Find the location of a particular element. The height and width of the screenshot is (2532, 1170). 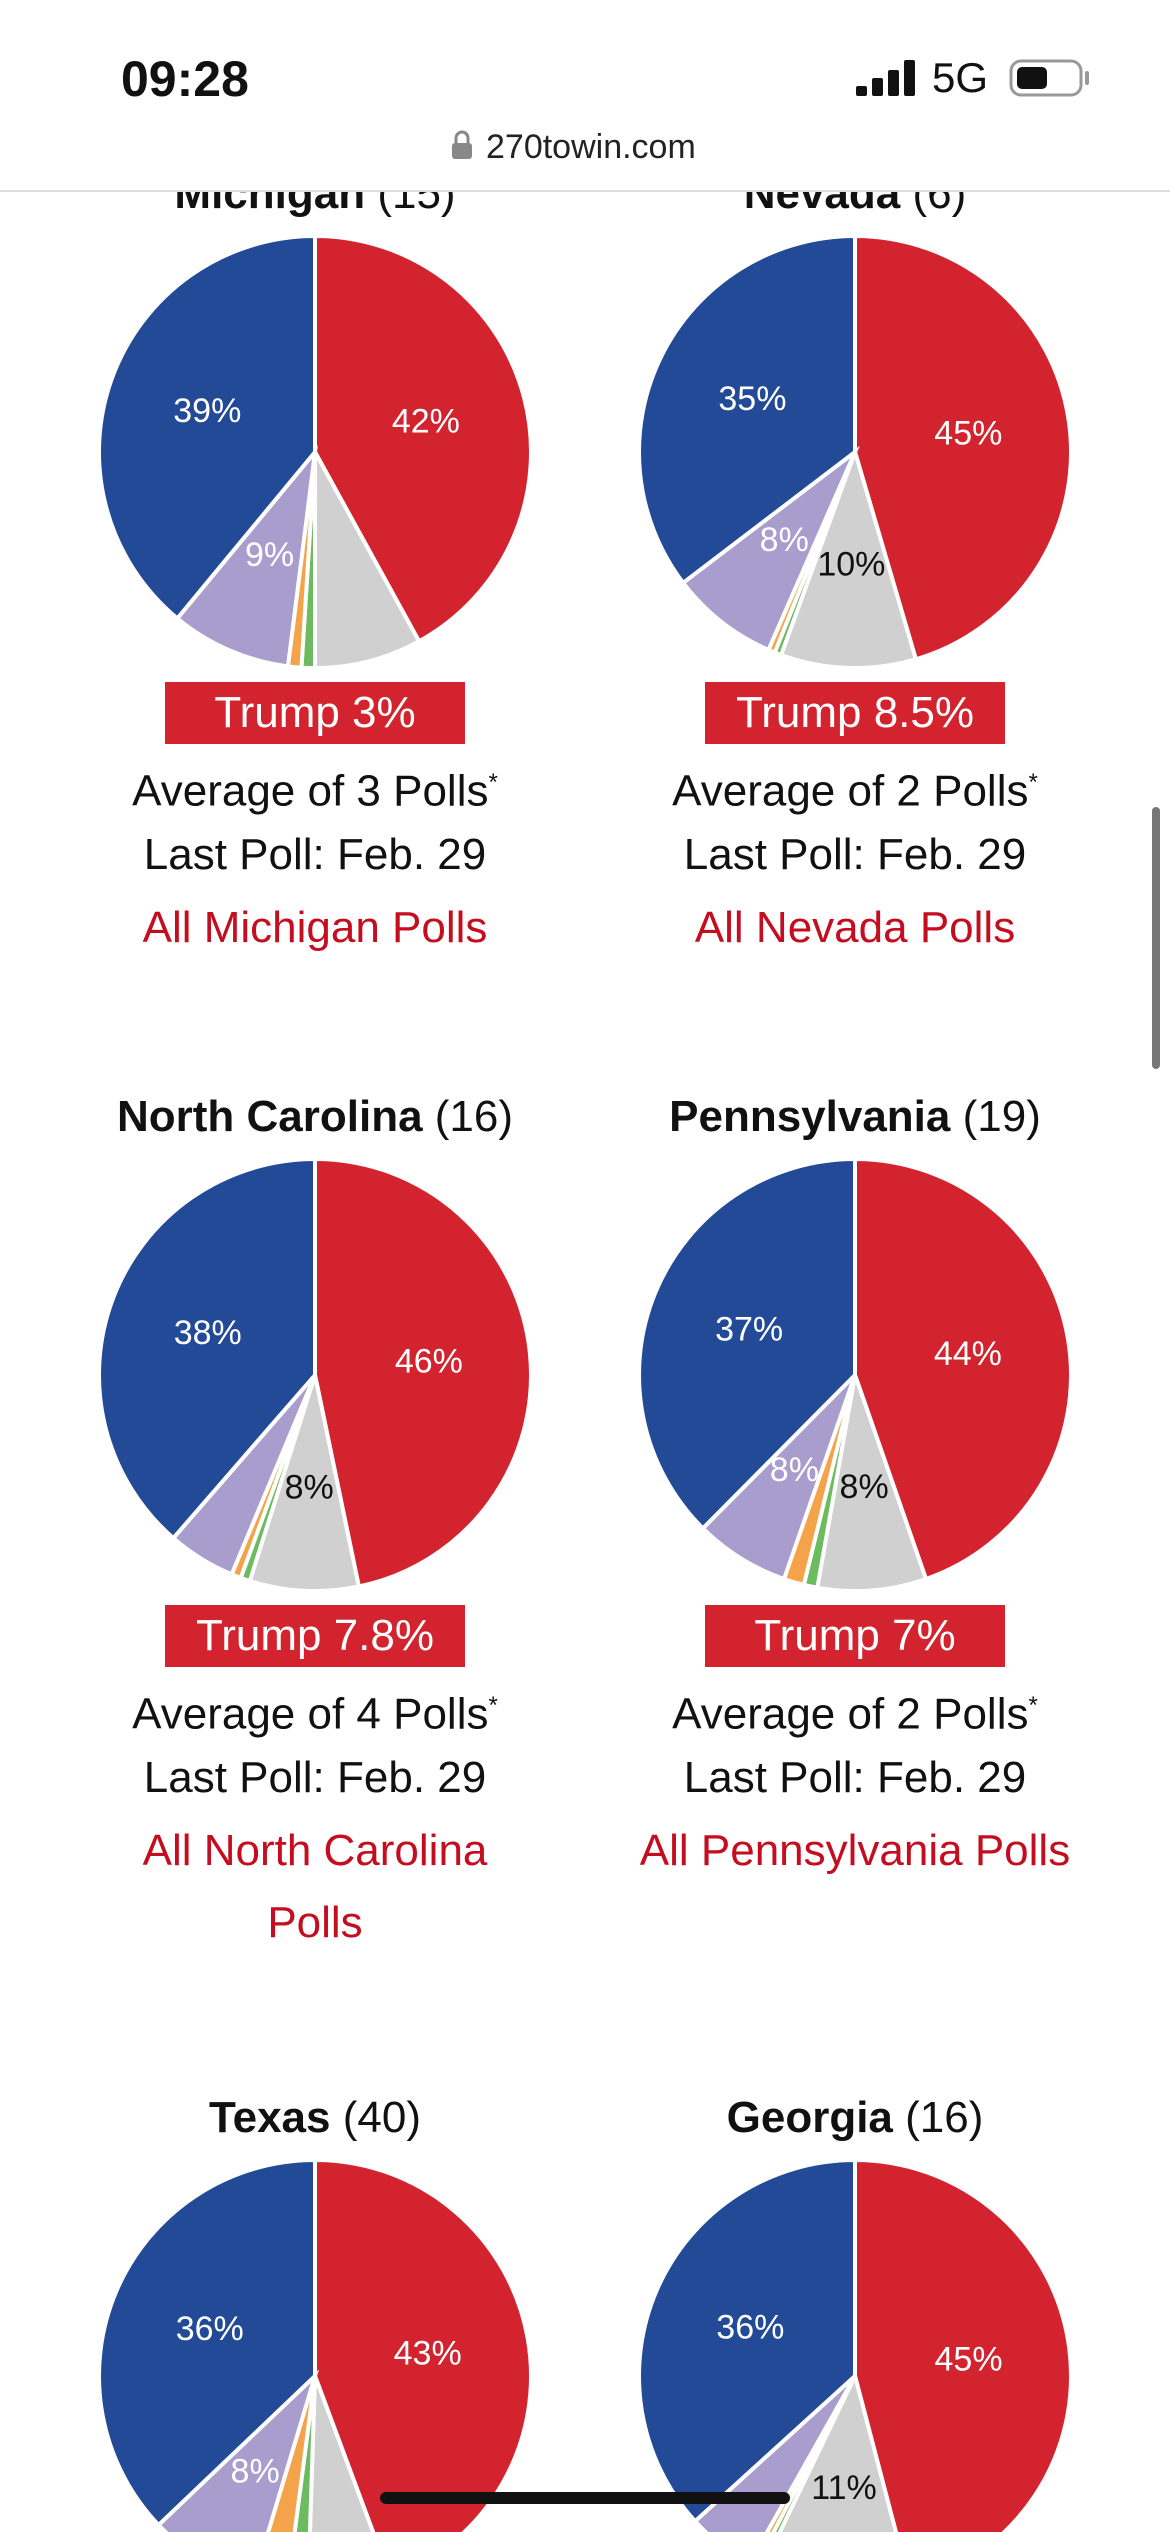

slice-label: 38% is located at coordinates (208, 1333).